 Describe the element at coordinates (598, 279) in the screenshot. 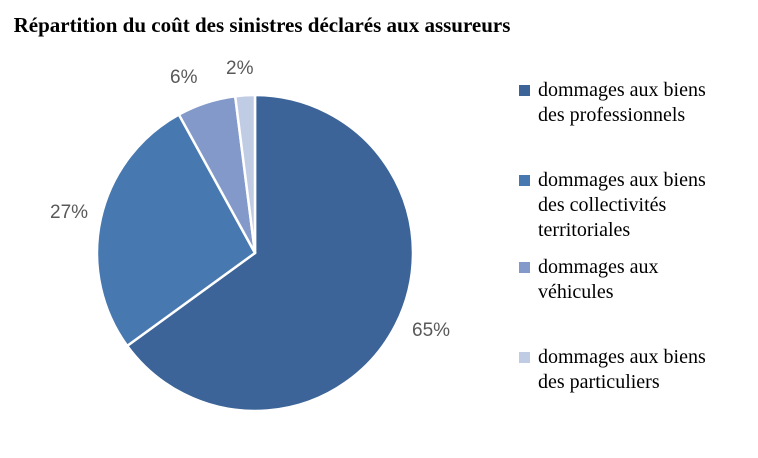

I see `legend-label: dommages aux véhicules` at that location.